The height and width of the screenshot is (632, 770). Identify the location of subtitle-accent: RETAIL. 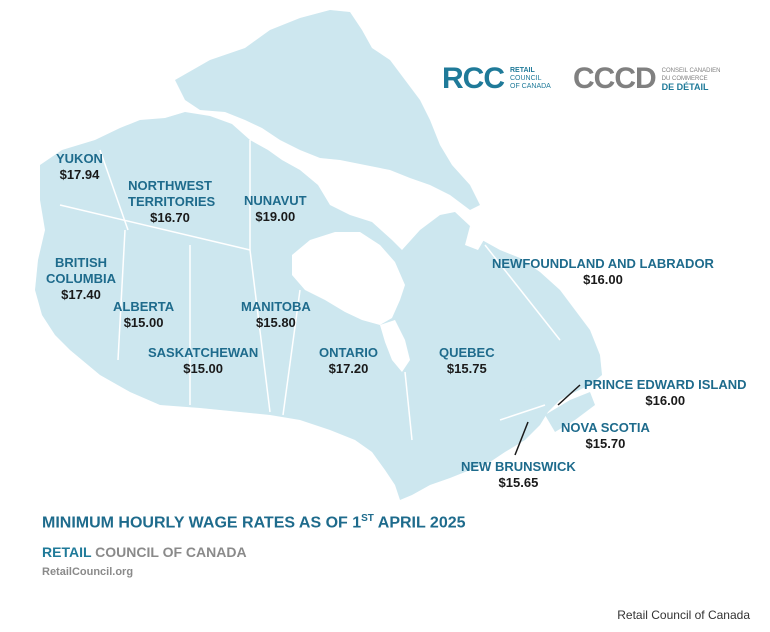
(67, 552).